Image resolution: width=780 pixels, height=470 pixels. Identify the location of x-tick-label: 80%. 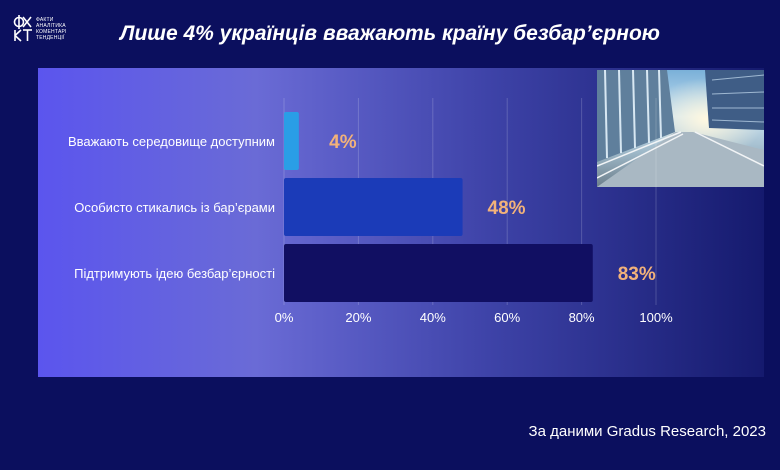
(582, 317).